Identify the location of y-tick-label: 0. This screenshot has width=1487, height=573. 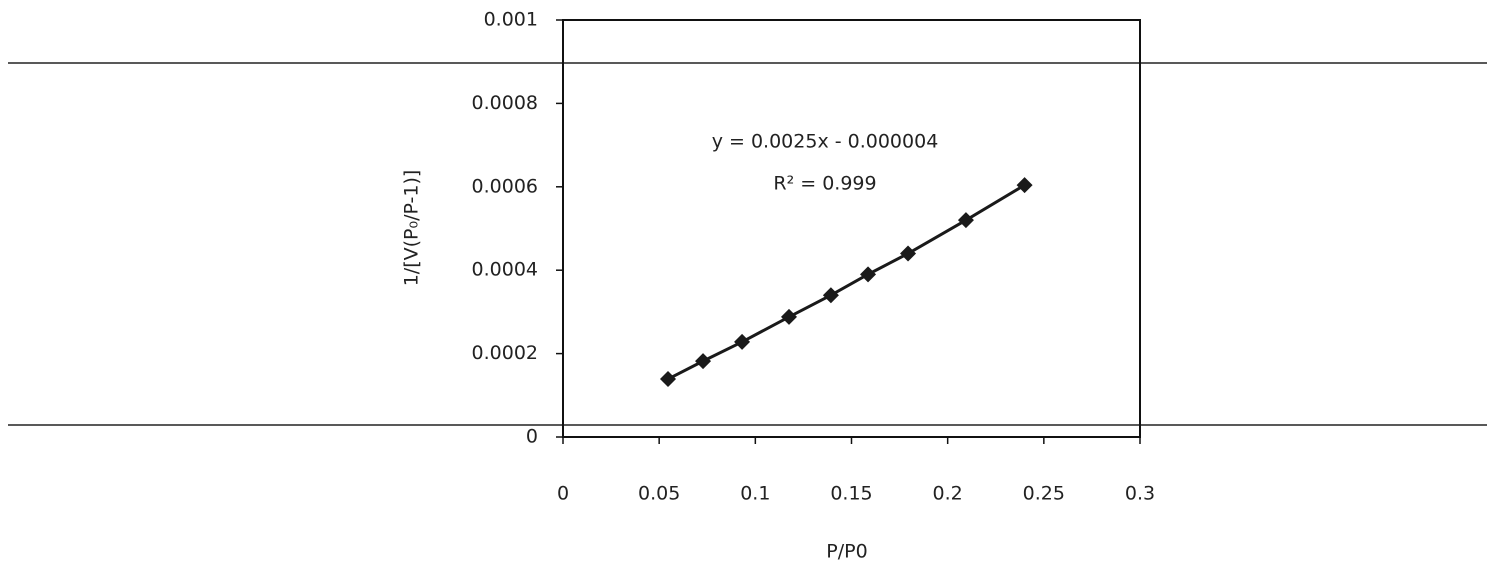
(532, 437).